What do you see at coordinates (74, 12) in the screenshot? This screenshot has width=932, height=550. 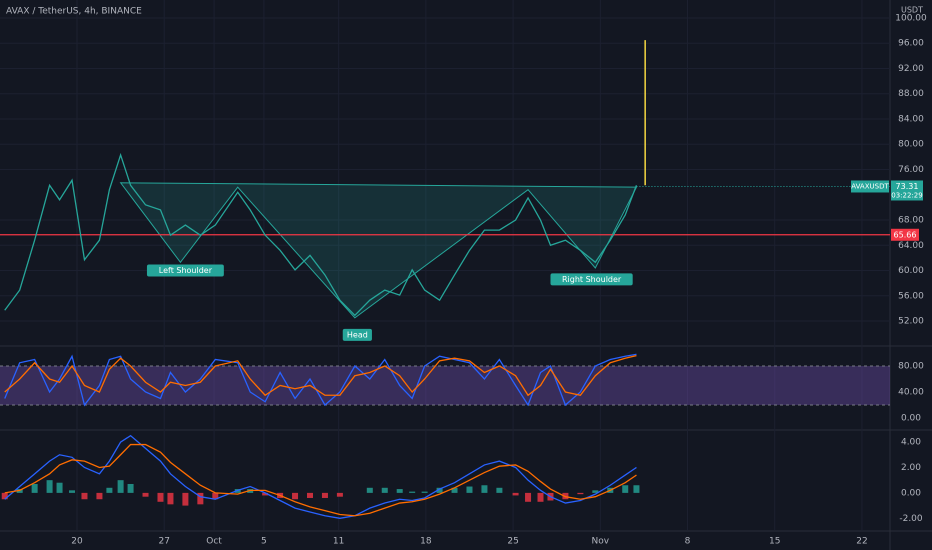 I see `chart-title: AVAX / TetherUS, 4h, BINANCE` at bounding box center [74, 12].